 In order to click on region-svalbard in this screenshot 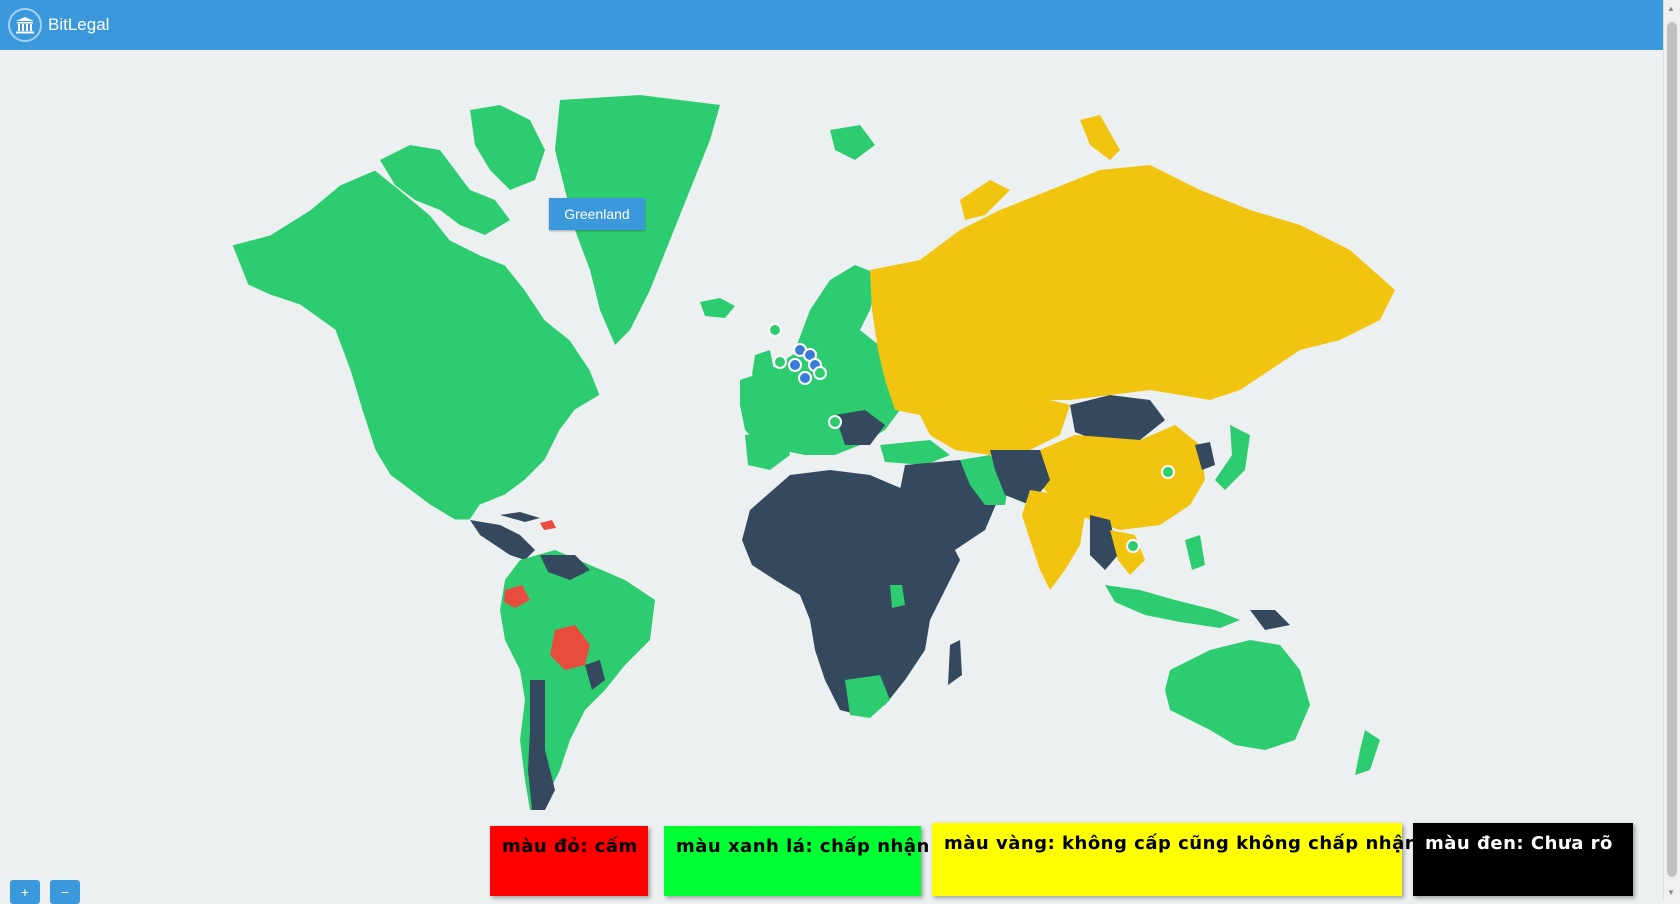, I will do `click(852, 142)`.